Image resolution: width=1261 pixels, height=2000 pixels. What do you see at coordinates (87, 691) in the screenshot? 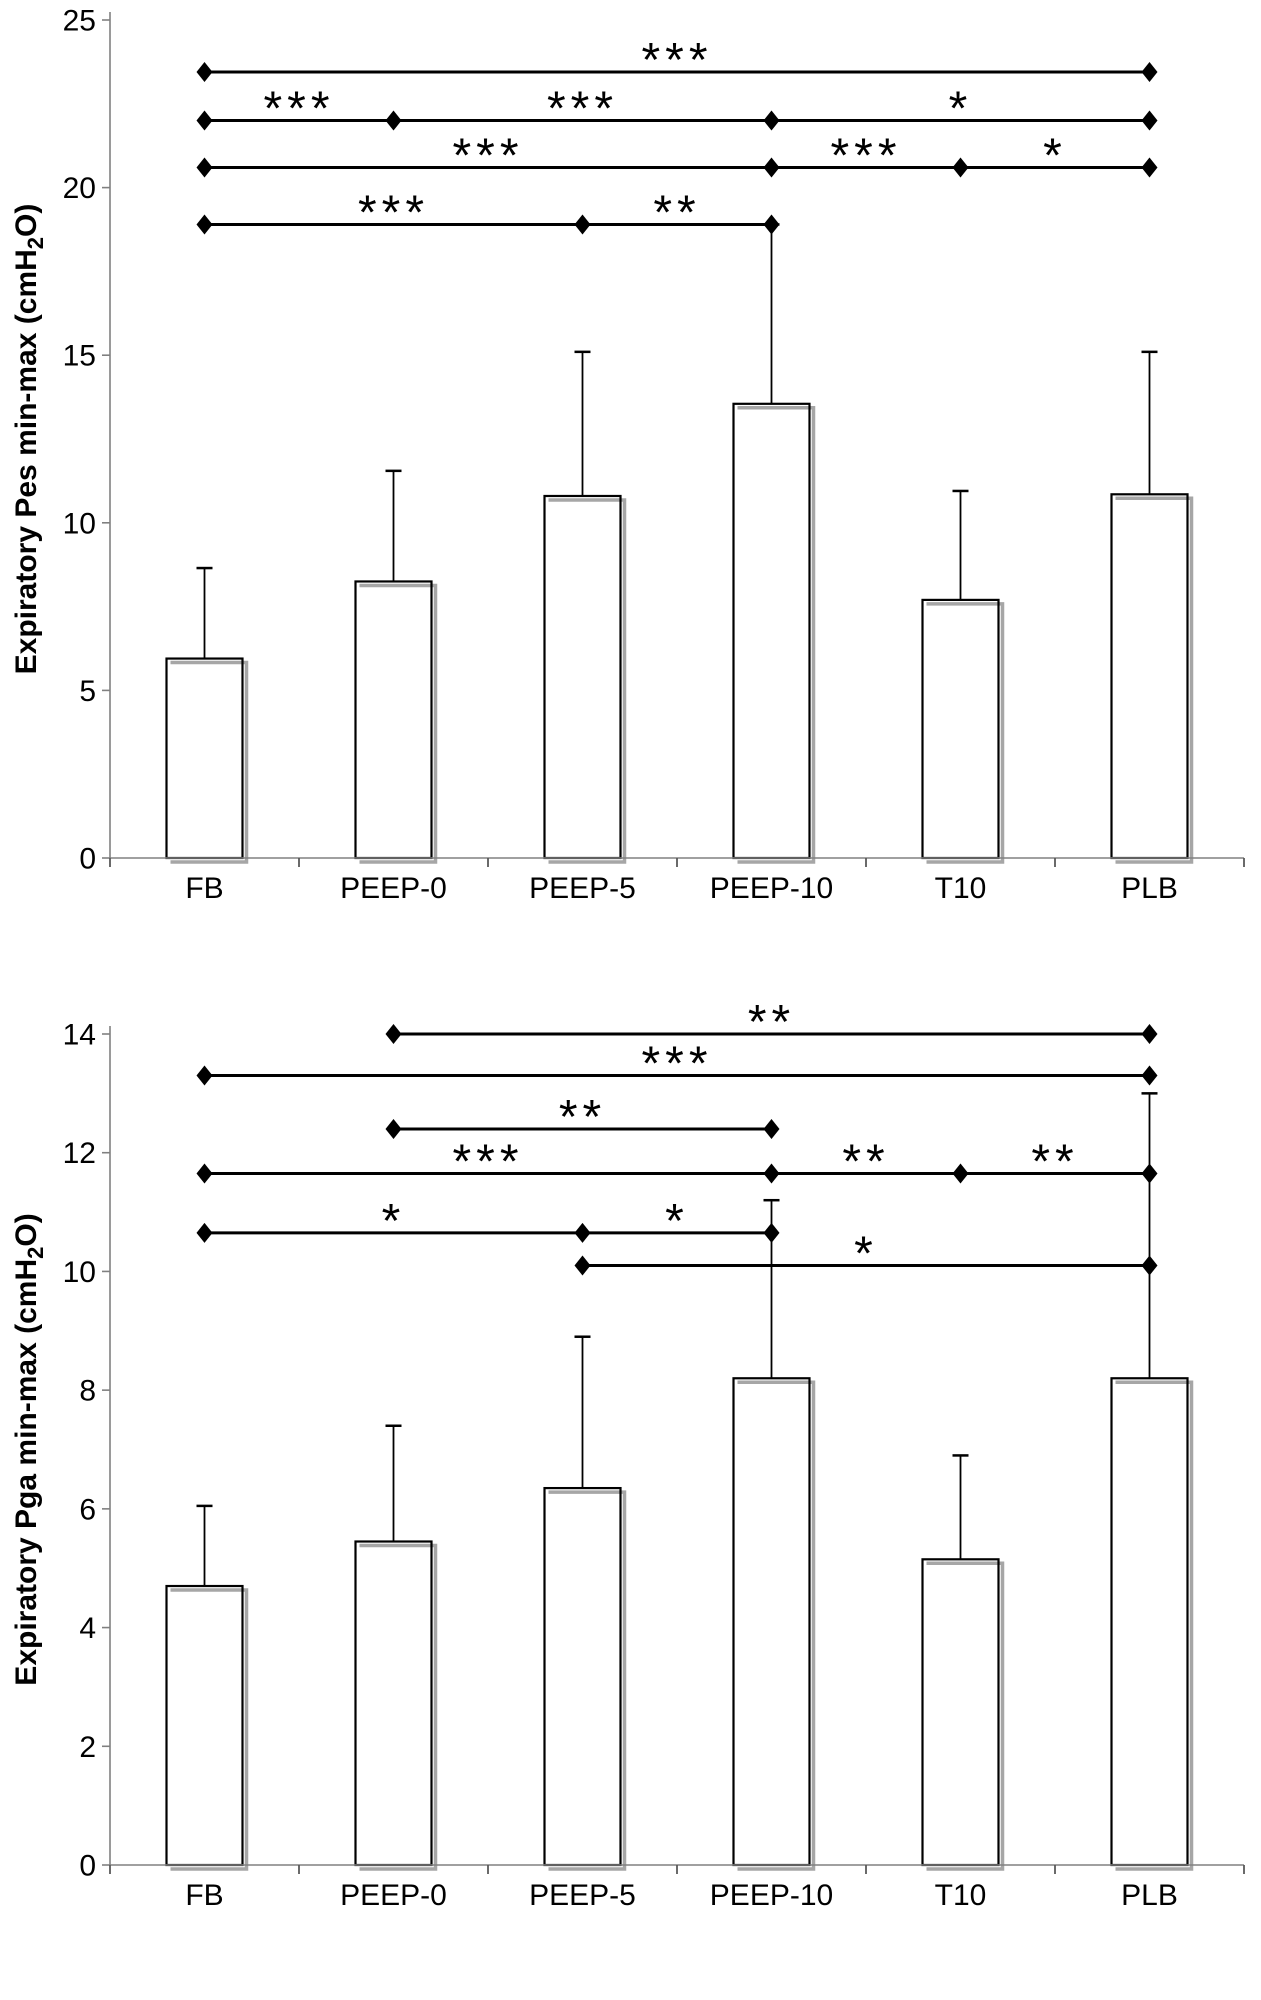
I see `y-tick-label: 5` at bounding box center [87, 691].